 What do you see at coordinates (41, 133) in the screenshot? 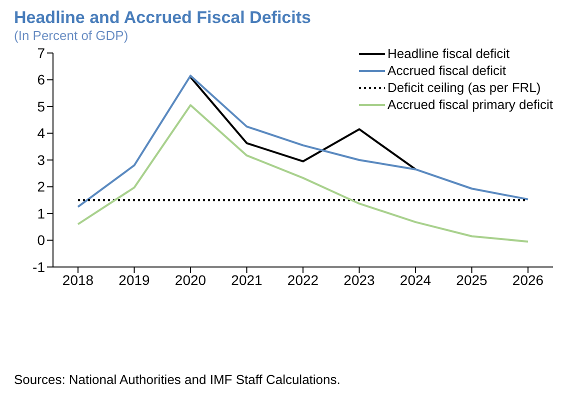
I see `y-tick-label: 4` at bounding box center [41, 133].